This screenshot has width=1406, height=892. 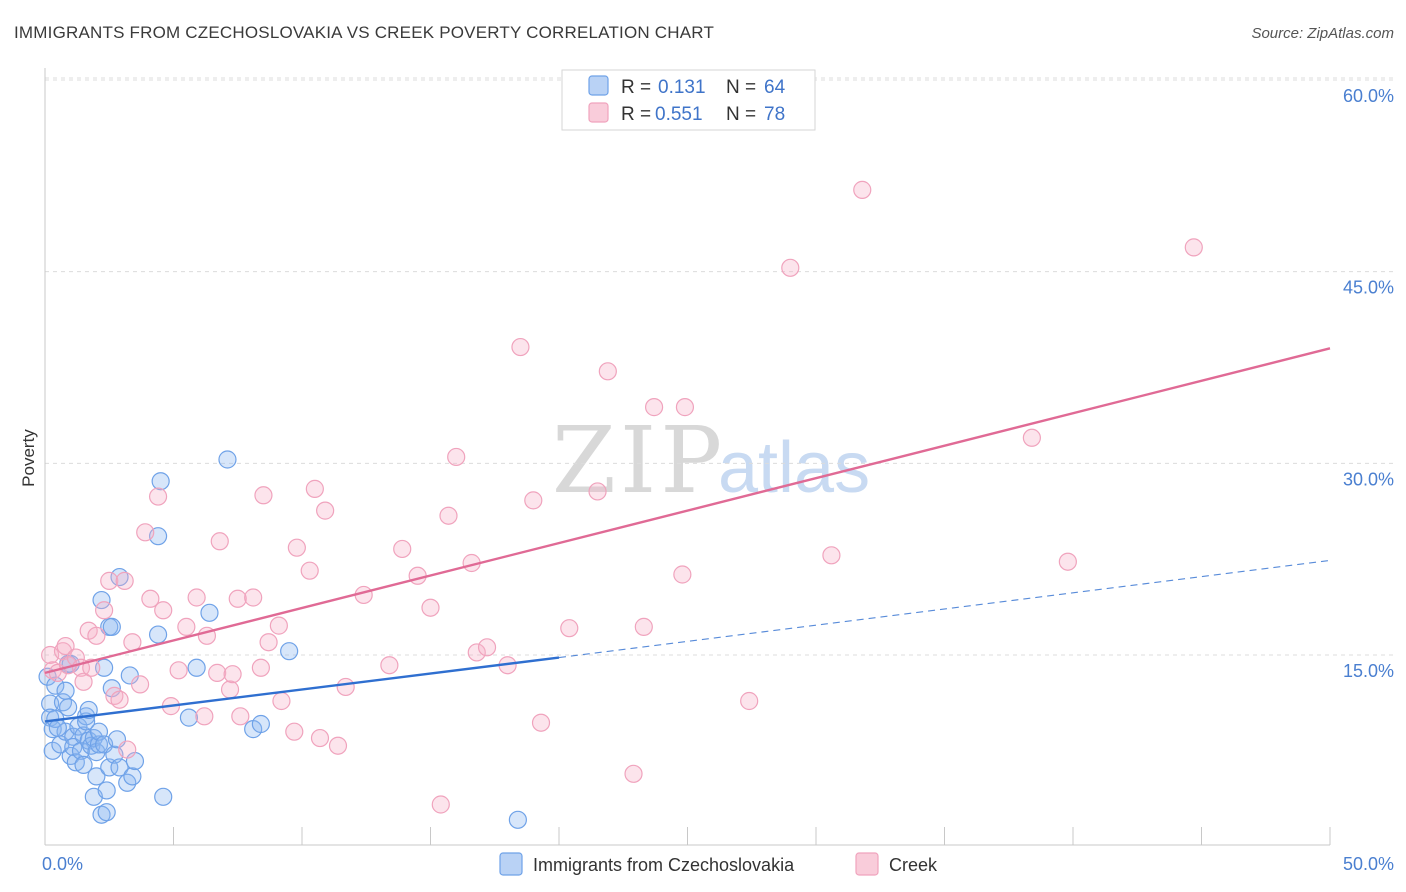 I want to click on watermark: ZIP atlas, so click(x=711, y=460).